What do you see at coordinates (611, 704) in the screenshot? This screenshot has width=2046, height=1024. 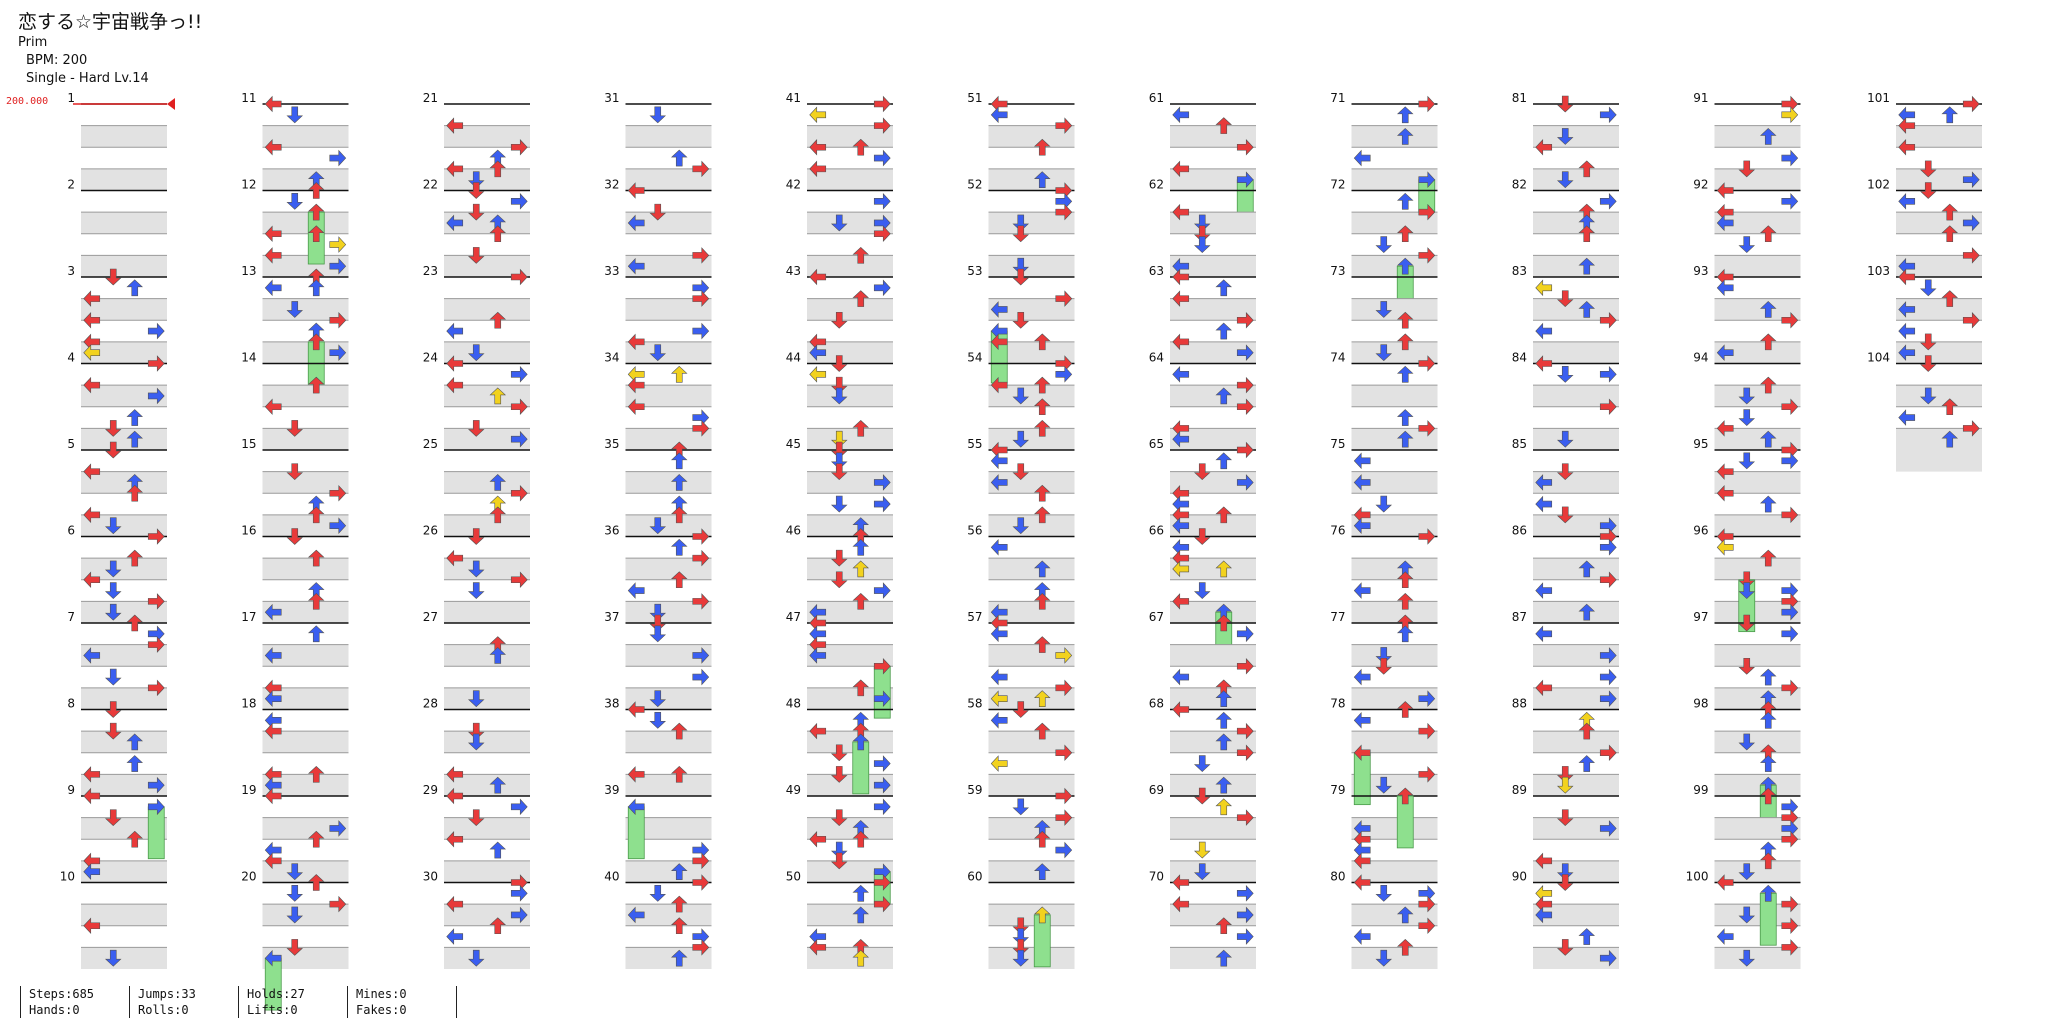 I see `measure-number: 38` at bounding box center [611, 704].